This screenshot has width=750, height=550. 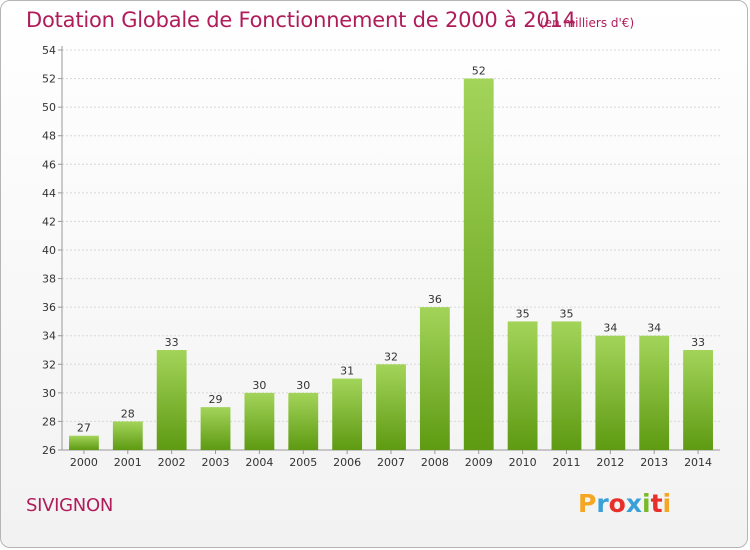 I want to click on bar-2008, so click(x=434, y=378).